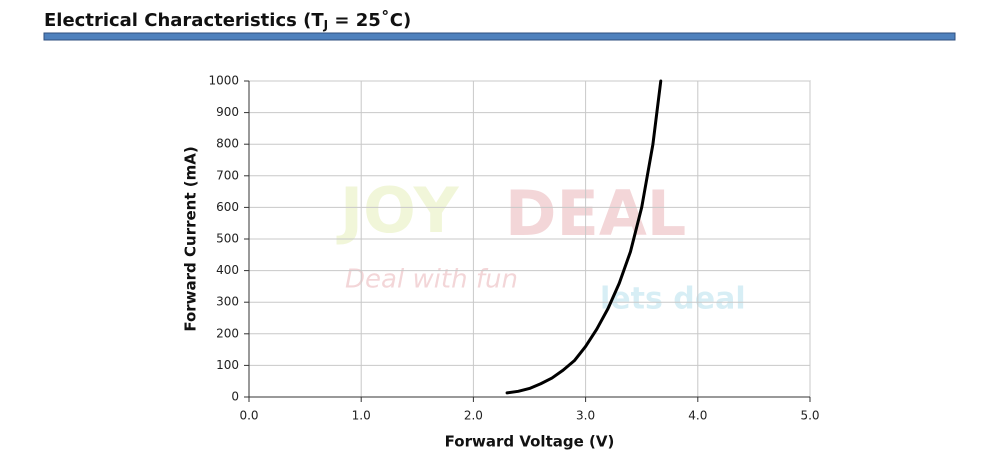 This screenshot has height=470, width=1000. Describe the element at coordinates (361, 416) in the screenshot. I see `x-tick-label: 1.0` at that location.